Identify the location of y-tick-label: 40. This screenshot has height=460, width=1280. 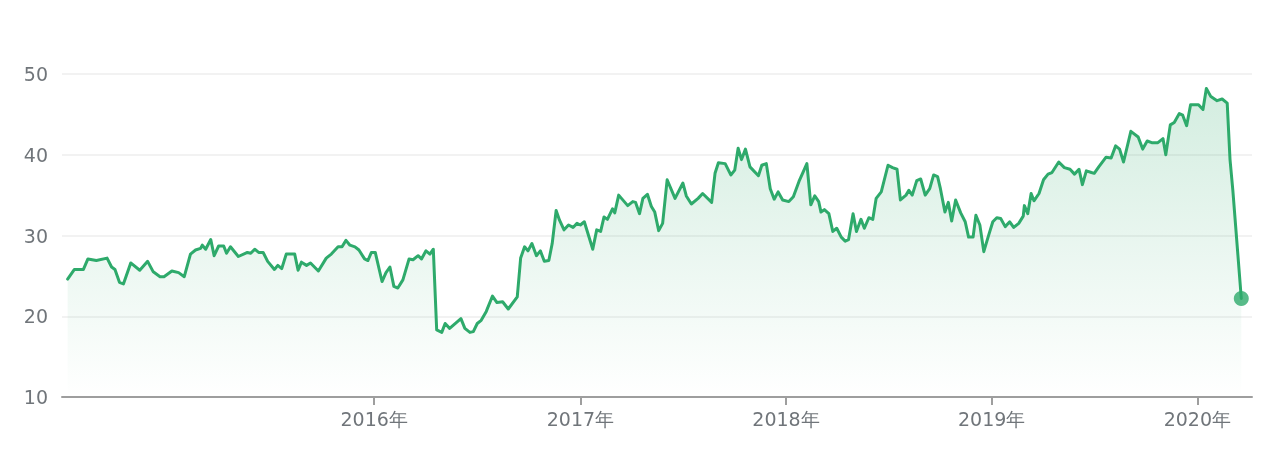
(35, 154).